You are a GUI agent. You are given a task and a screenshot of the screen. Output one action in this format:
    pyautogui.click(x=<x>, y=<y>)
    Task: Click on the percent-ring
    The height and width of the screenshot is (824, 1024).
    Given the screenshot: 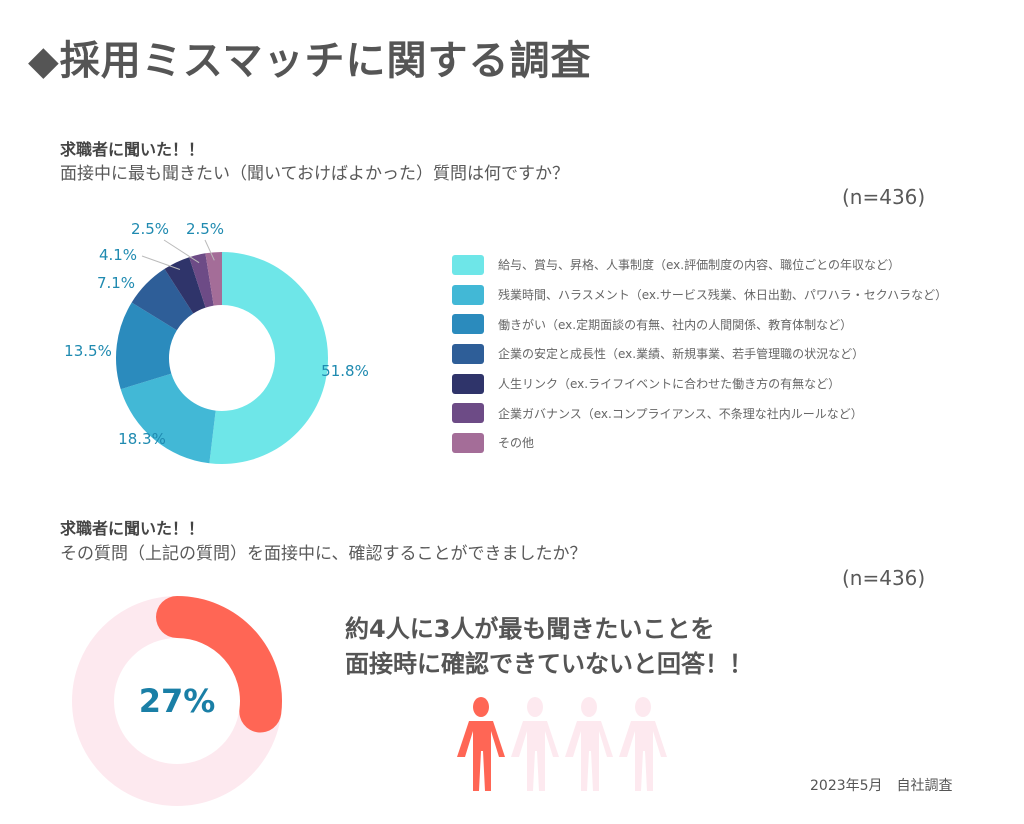 What is the action you would take?
    pyautogui.click(x=177, y=701)
    